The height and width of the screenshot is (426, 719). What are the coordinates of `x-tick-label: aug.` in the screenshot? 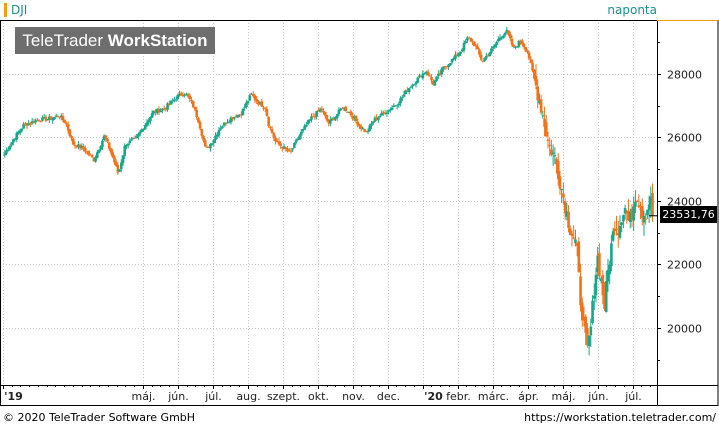 It's located at (248, 396).